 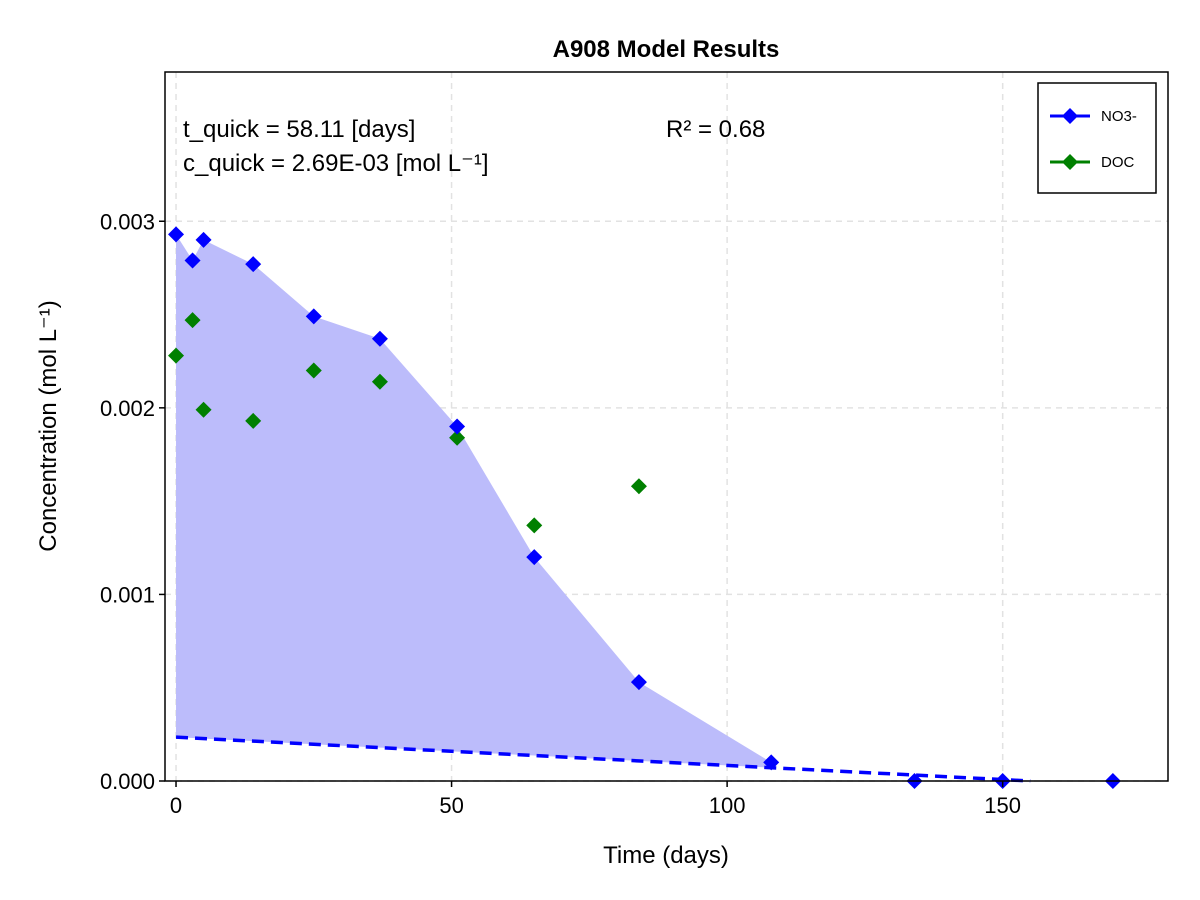 What do you see at coordinates (1002, 805) in the screenshot?
I see `x-tick-label-3: 150` at bounding box center [1002, 805].